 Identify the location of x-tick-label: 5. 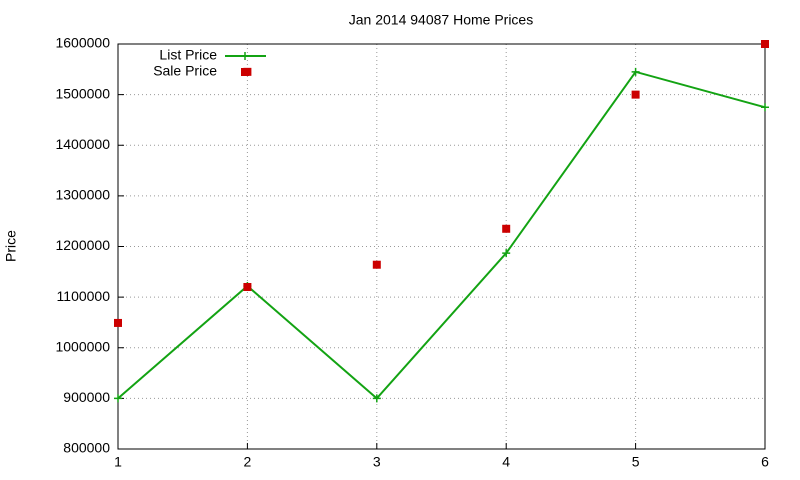
(636, 462).